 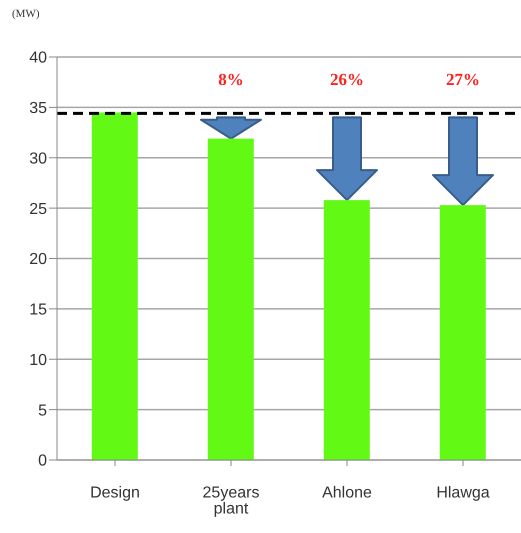 I want to click on x-tick-label: Hlawga, so click(x=463, y=493).